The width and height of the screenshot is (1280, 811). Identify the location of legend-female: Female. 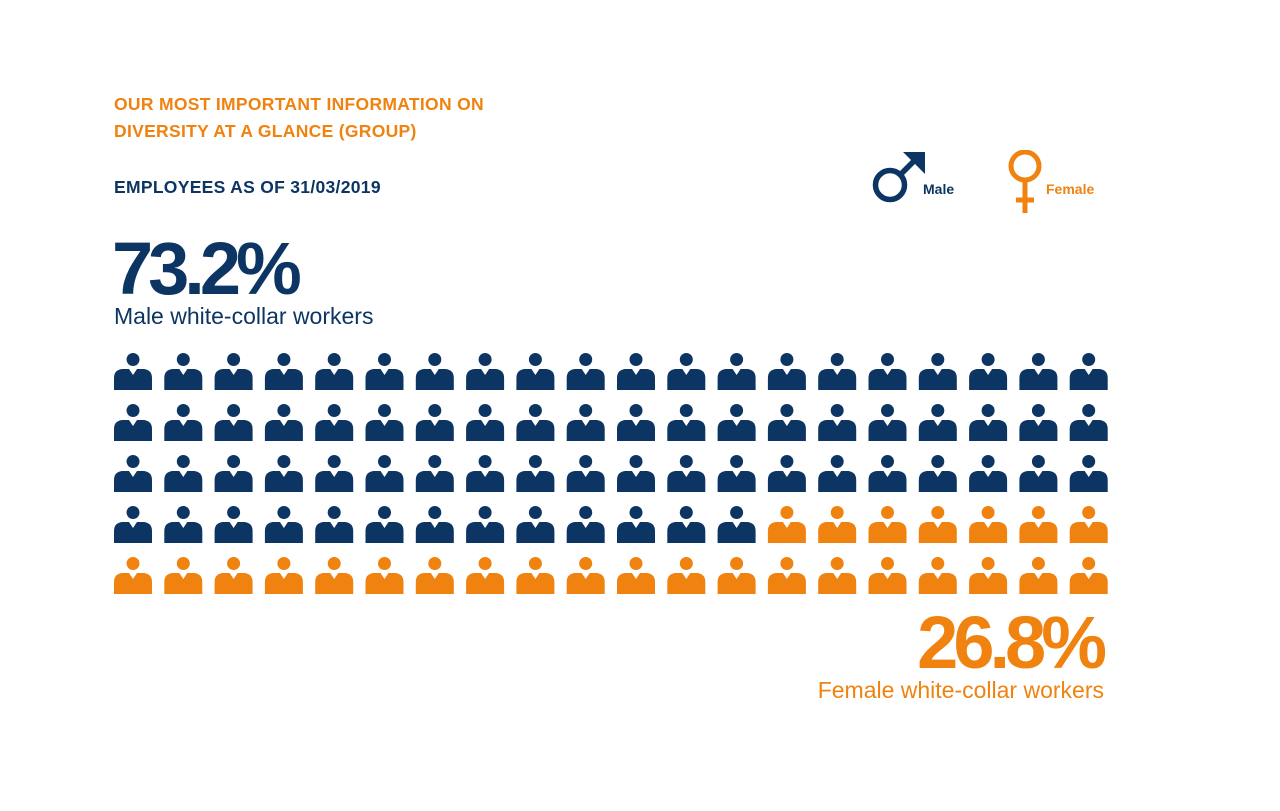
(1060, 182).